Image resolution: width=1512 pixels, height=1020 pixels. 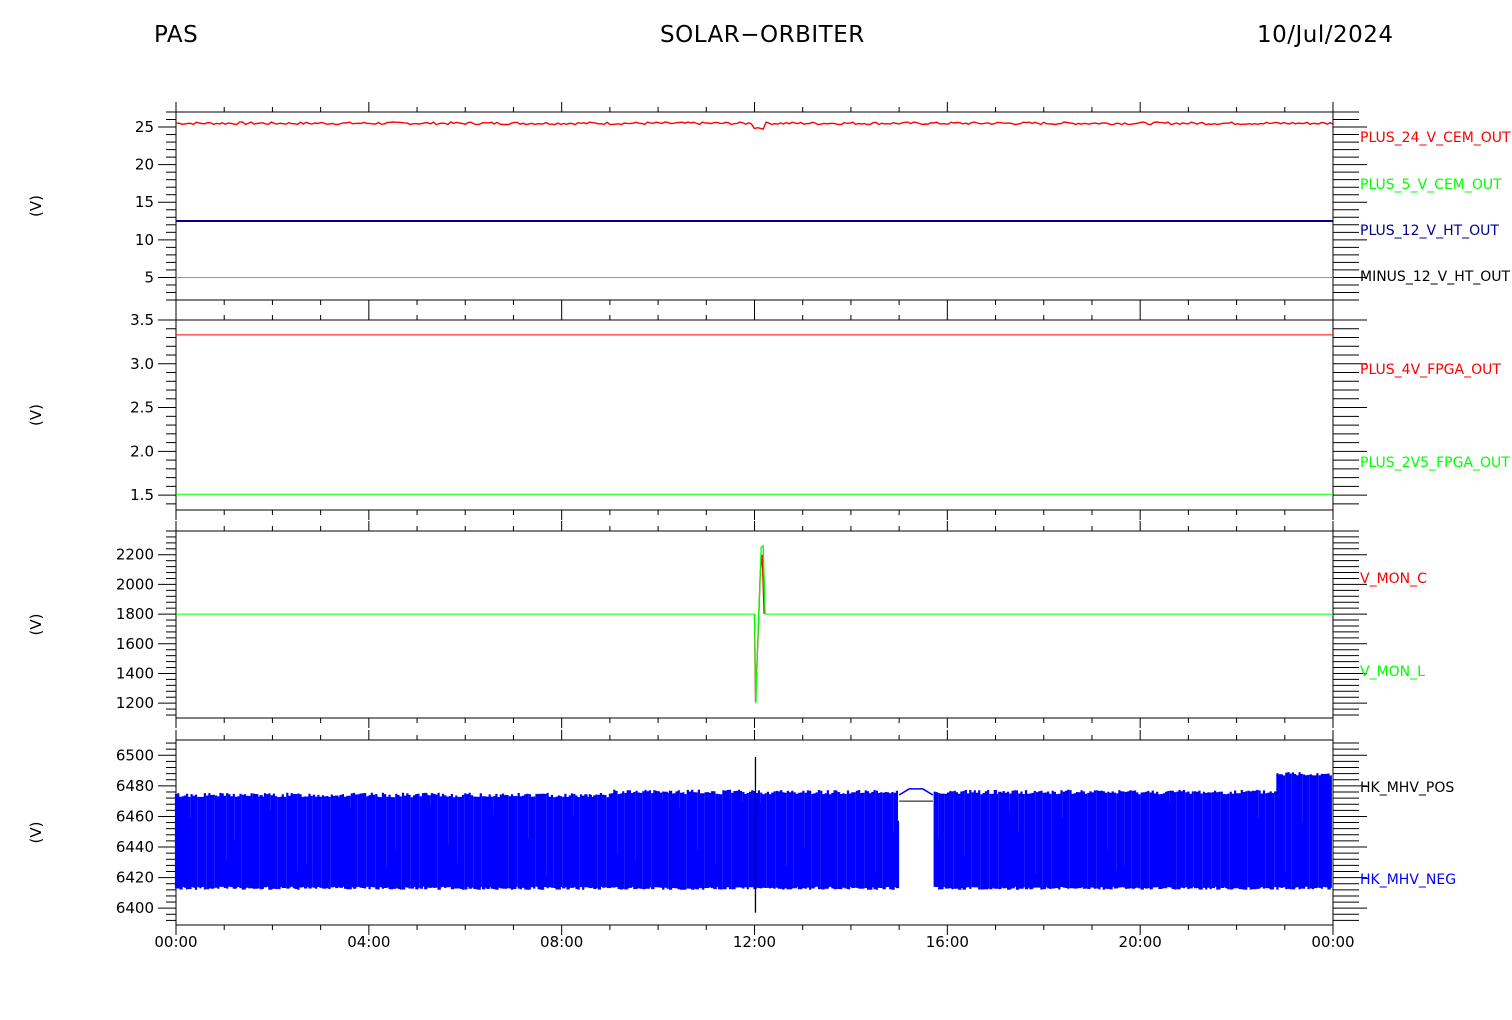 What do you see at coordinates (1140, 942) in the screenshot?
I see `x-tick-label: 20:00` at bounding box center [1140, 942].